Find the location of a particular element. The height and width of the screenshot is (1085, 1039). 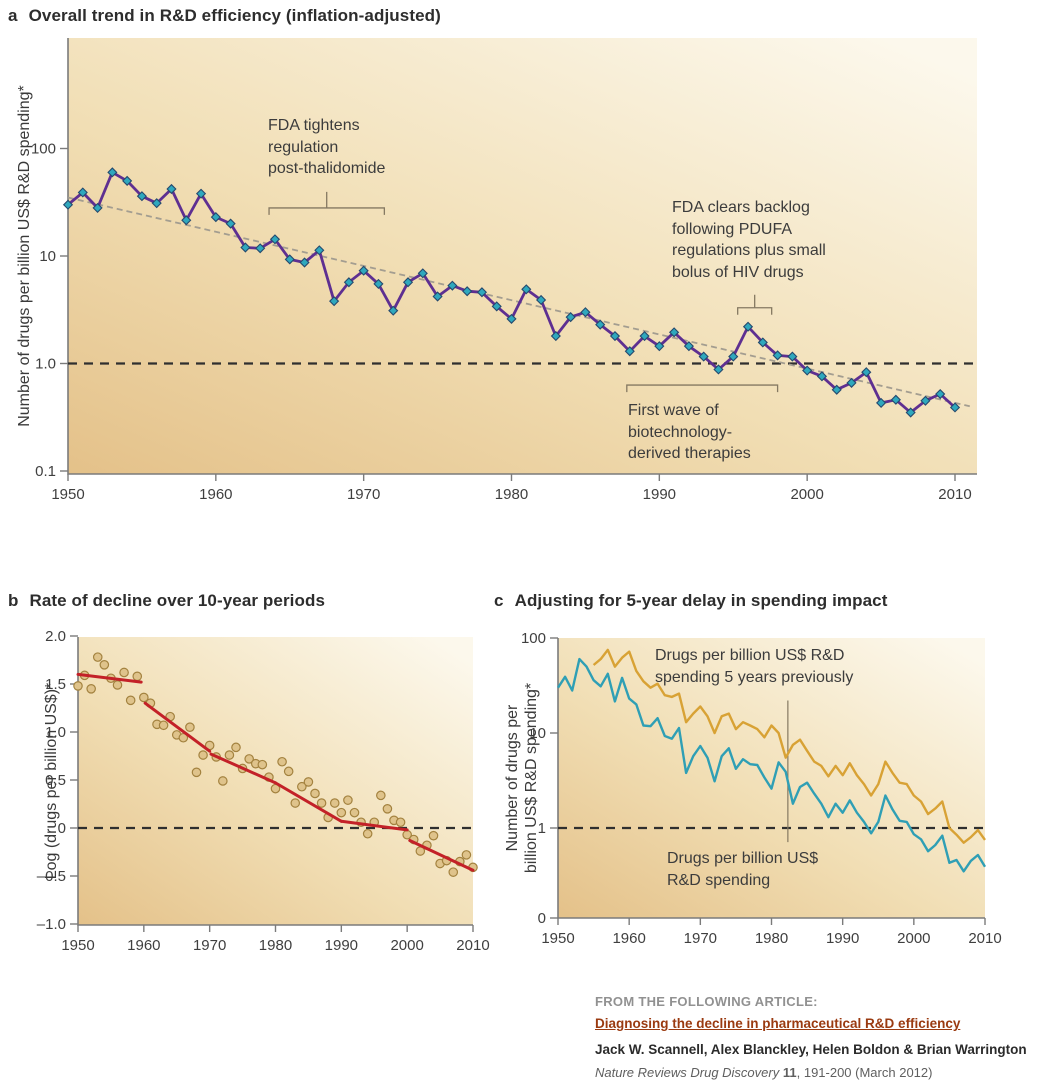

panel-b-title: b Rate of decline over 10-year periods is located at coordinates (166, 601).